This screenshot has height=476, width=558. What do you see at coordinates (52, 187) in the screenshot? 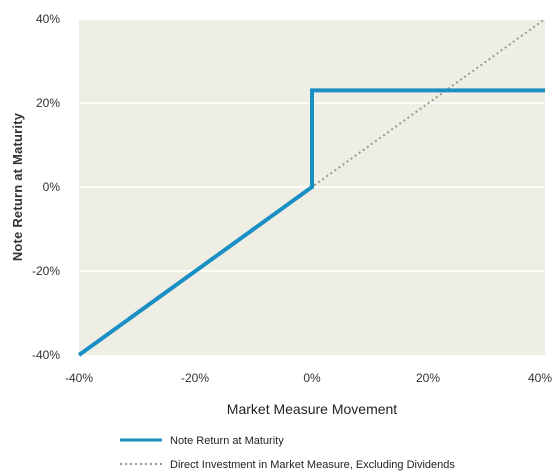
I see `y-tick-label: 0%` at bounding box center [52, 187].